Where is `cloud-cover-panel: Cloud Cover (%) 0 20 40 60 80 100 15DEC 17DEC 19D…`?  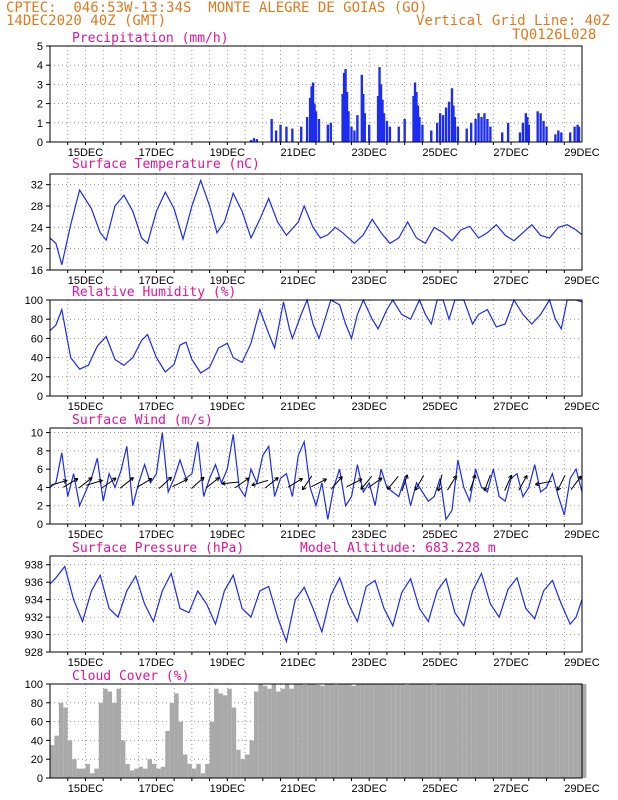 cloud-cover-panel: Cloud Cover (%) 0 20 40 60 80 100 15DEC 17DEC 19D… is located at coordinates (312, 732).